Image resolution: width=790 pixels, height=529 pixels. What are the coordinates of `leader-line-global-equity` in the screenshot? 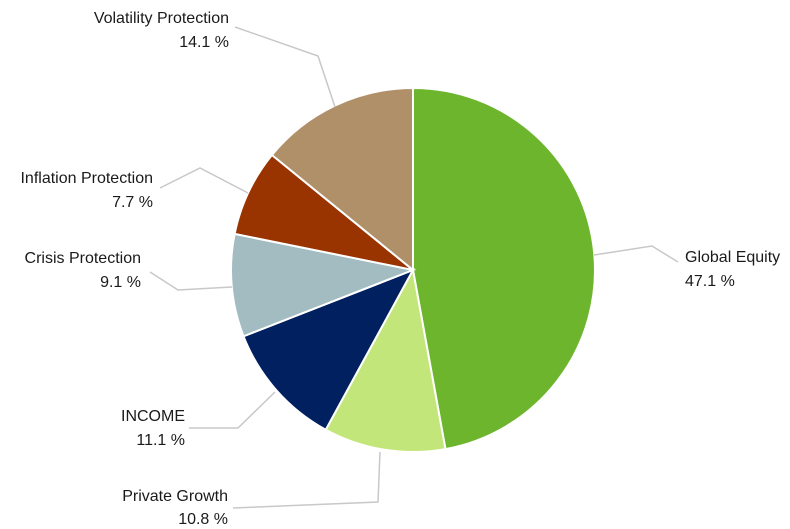 It's located at (636, 254).